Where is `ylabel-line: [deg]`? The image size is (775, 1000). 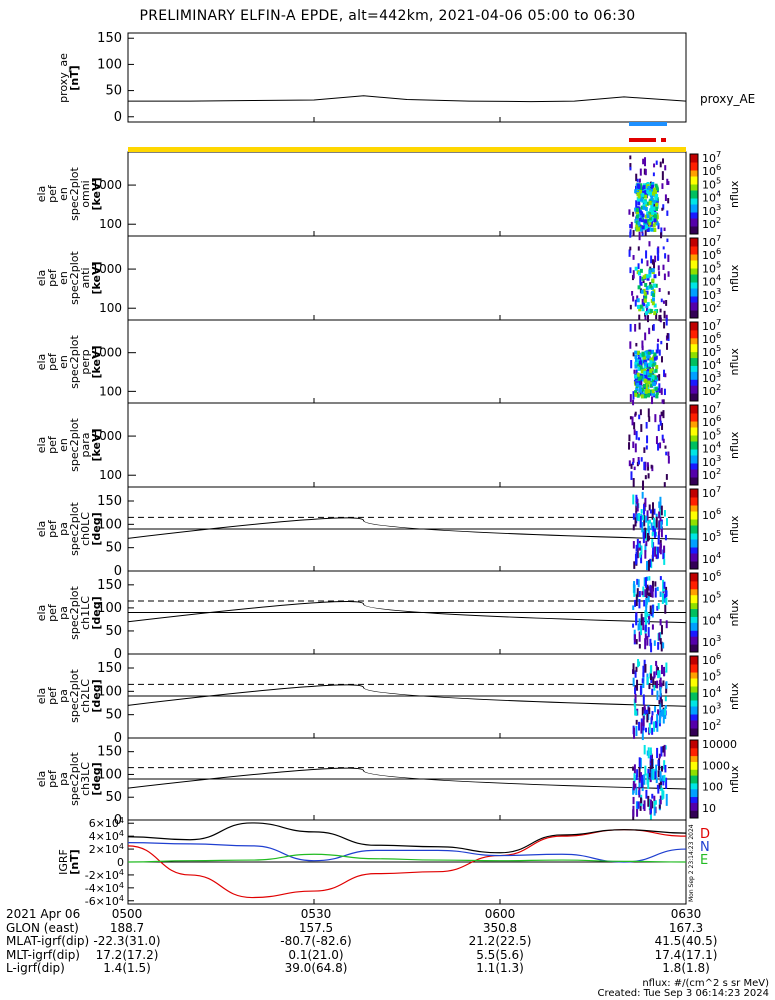 ylabel-line: [deg] is located at coordinates (96, 696).